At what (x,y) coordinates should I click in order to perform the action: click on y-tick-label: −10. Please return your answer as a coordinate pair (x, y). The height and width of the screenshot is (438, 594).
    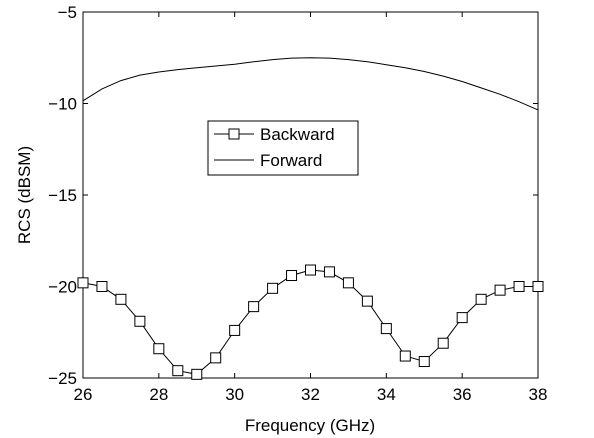
    Looking at the image, I should click on (62, 104).